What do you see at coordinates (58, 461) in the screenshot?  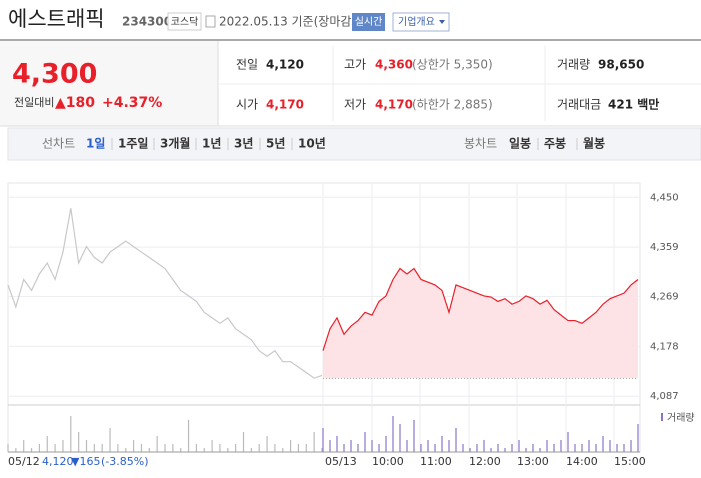 I see `prev-close: 4,120` at bounding box center [58, 461].